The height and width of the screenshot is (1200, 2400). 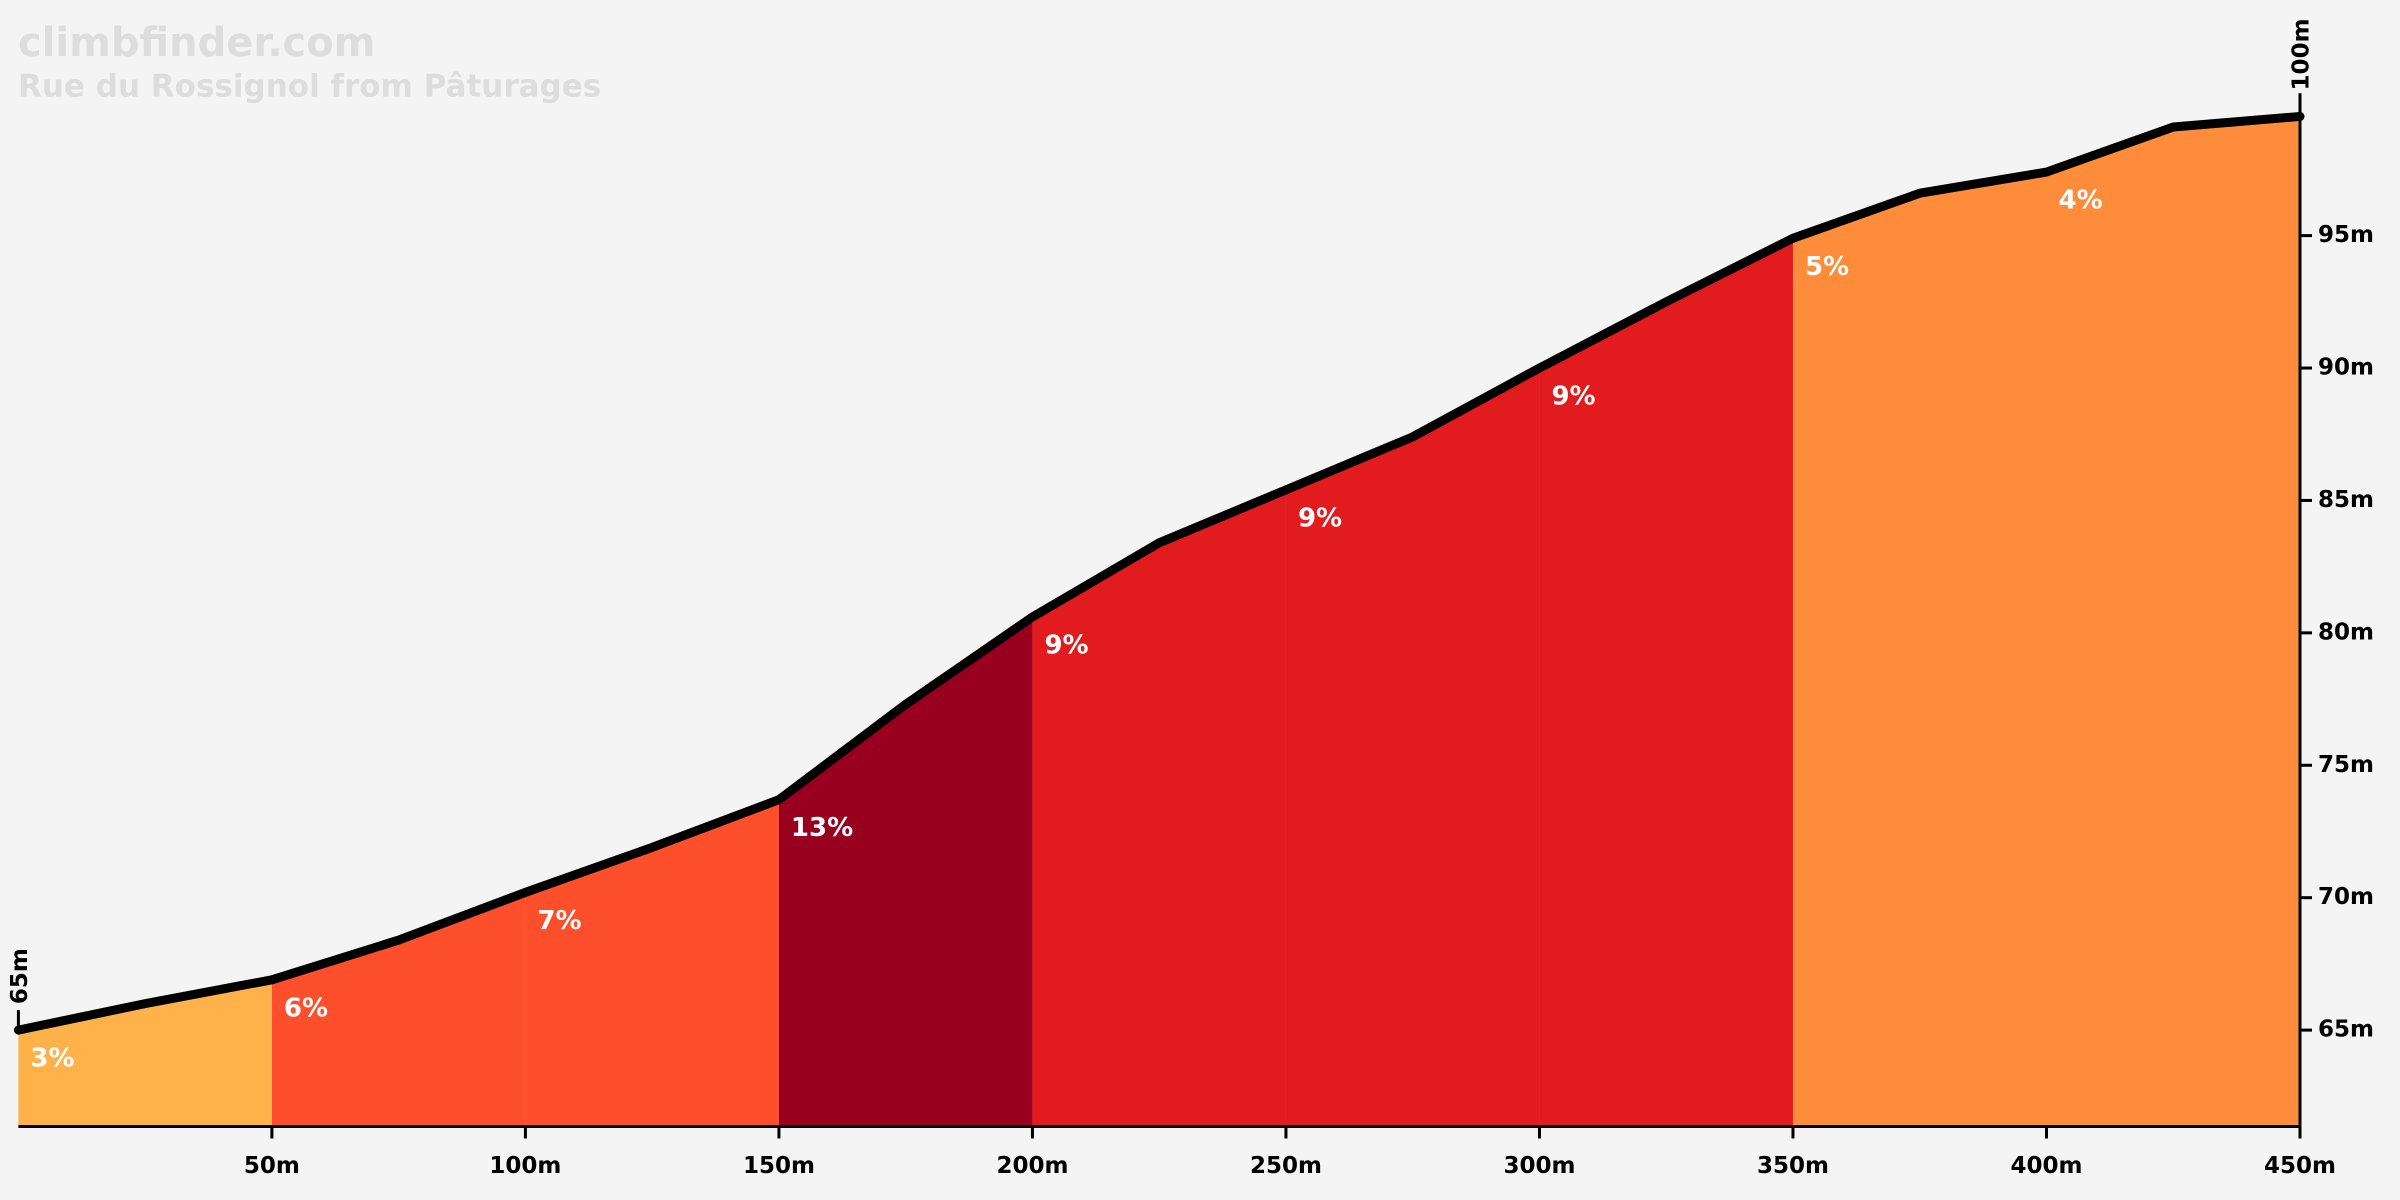 I want to click on y-tick-label: 75m, so click(x=2346, y=765).